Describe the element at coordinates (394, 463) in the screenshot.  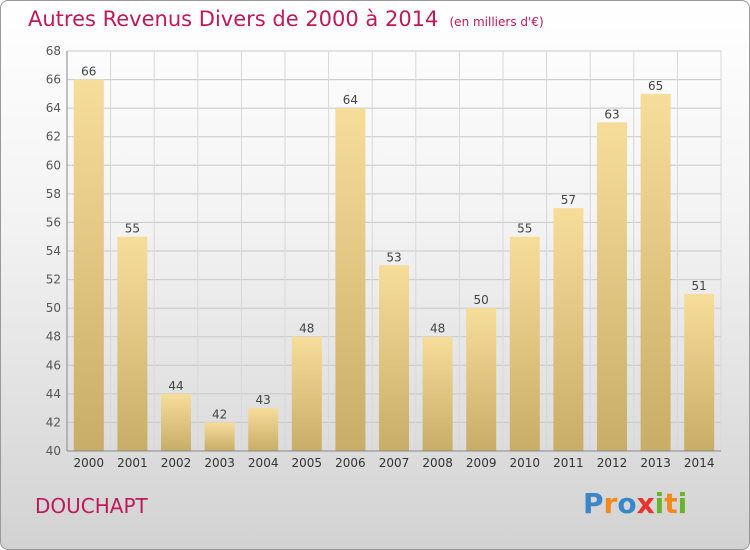
I see `x-tick-label: 2007` at that location.